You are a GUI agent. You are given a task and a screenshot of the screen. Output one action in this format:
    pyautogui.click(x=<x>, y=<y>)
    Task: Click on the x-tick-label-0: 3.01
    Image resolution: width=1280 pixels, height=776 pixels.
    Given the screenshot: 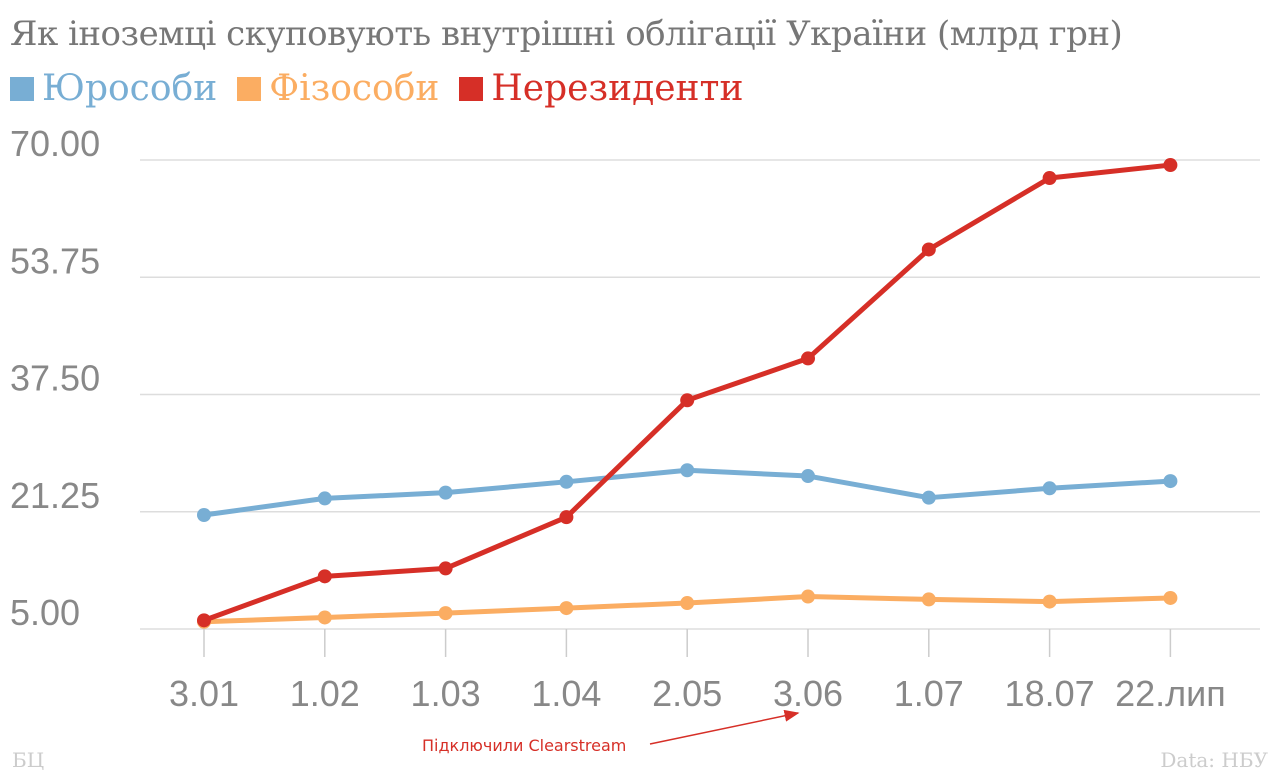 What is the action you would take?
    pyautogui.click(x=204, y=693)
    